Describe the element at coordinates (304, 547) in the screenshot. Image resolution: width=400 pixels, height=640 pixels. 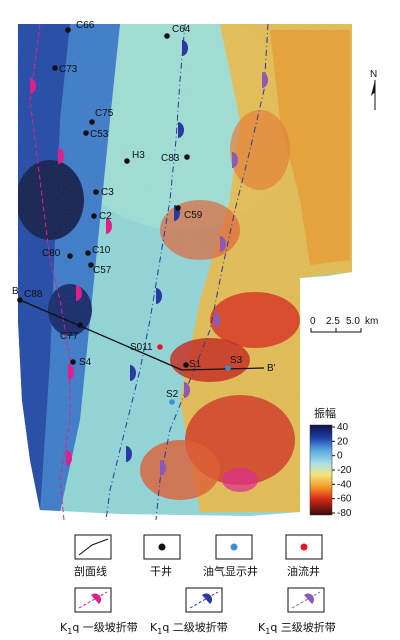
I see `oil-flow-dot-icon` at that location.